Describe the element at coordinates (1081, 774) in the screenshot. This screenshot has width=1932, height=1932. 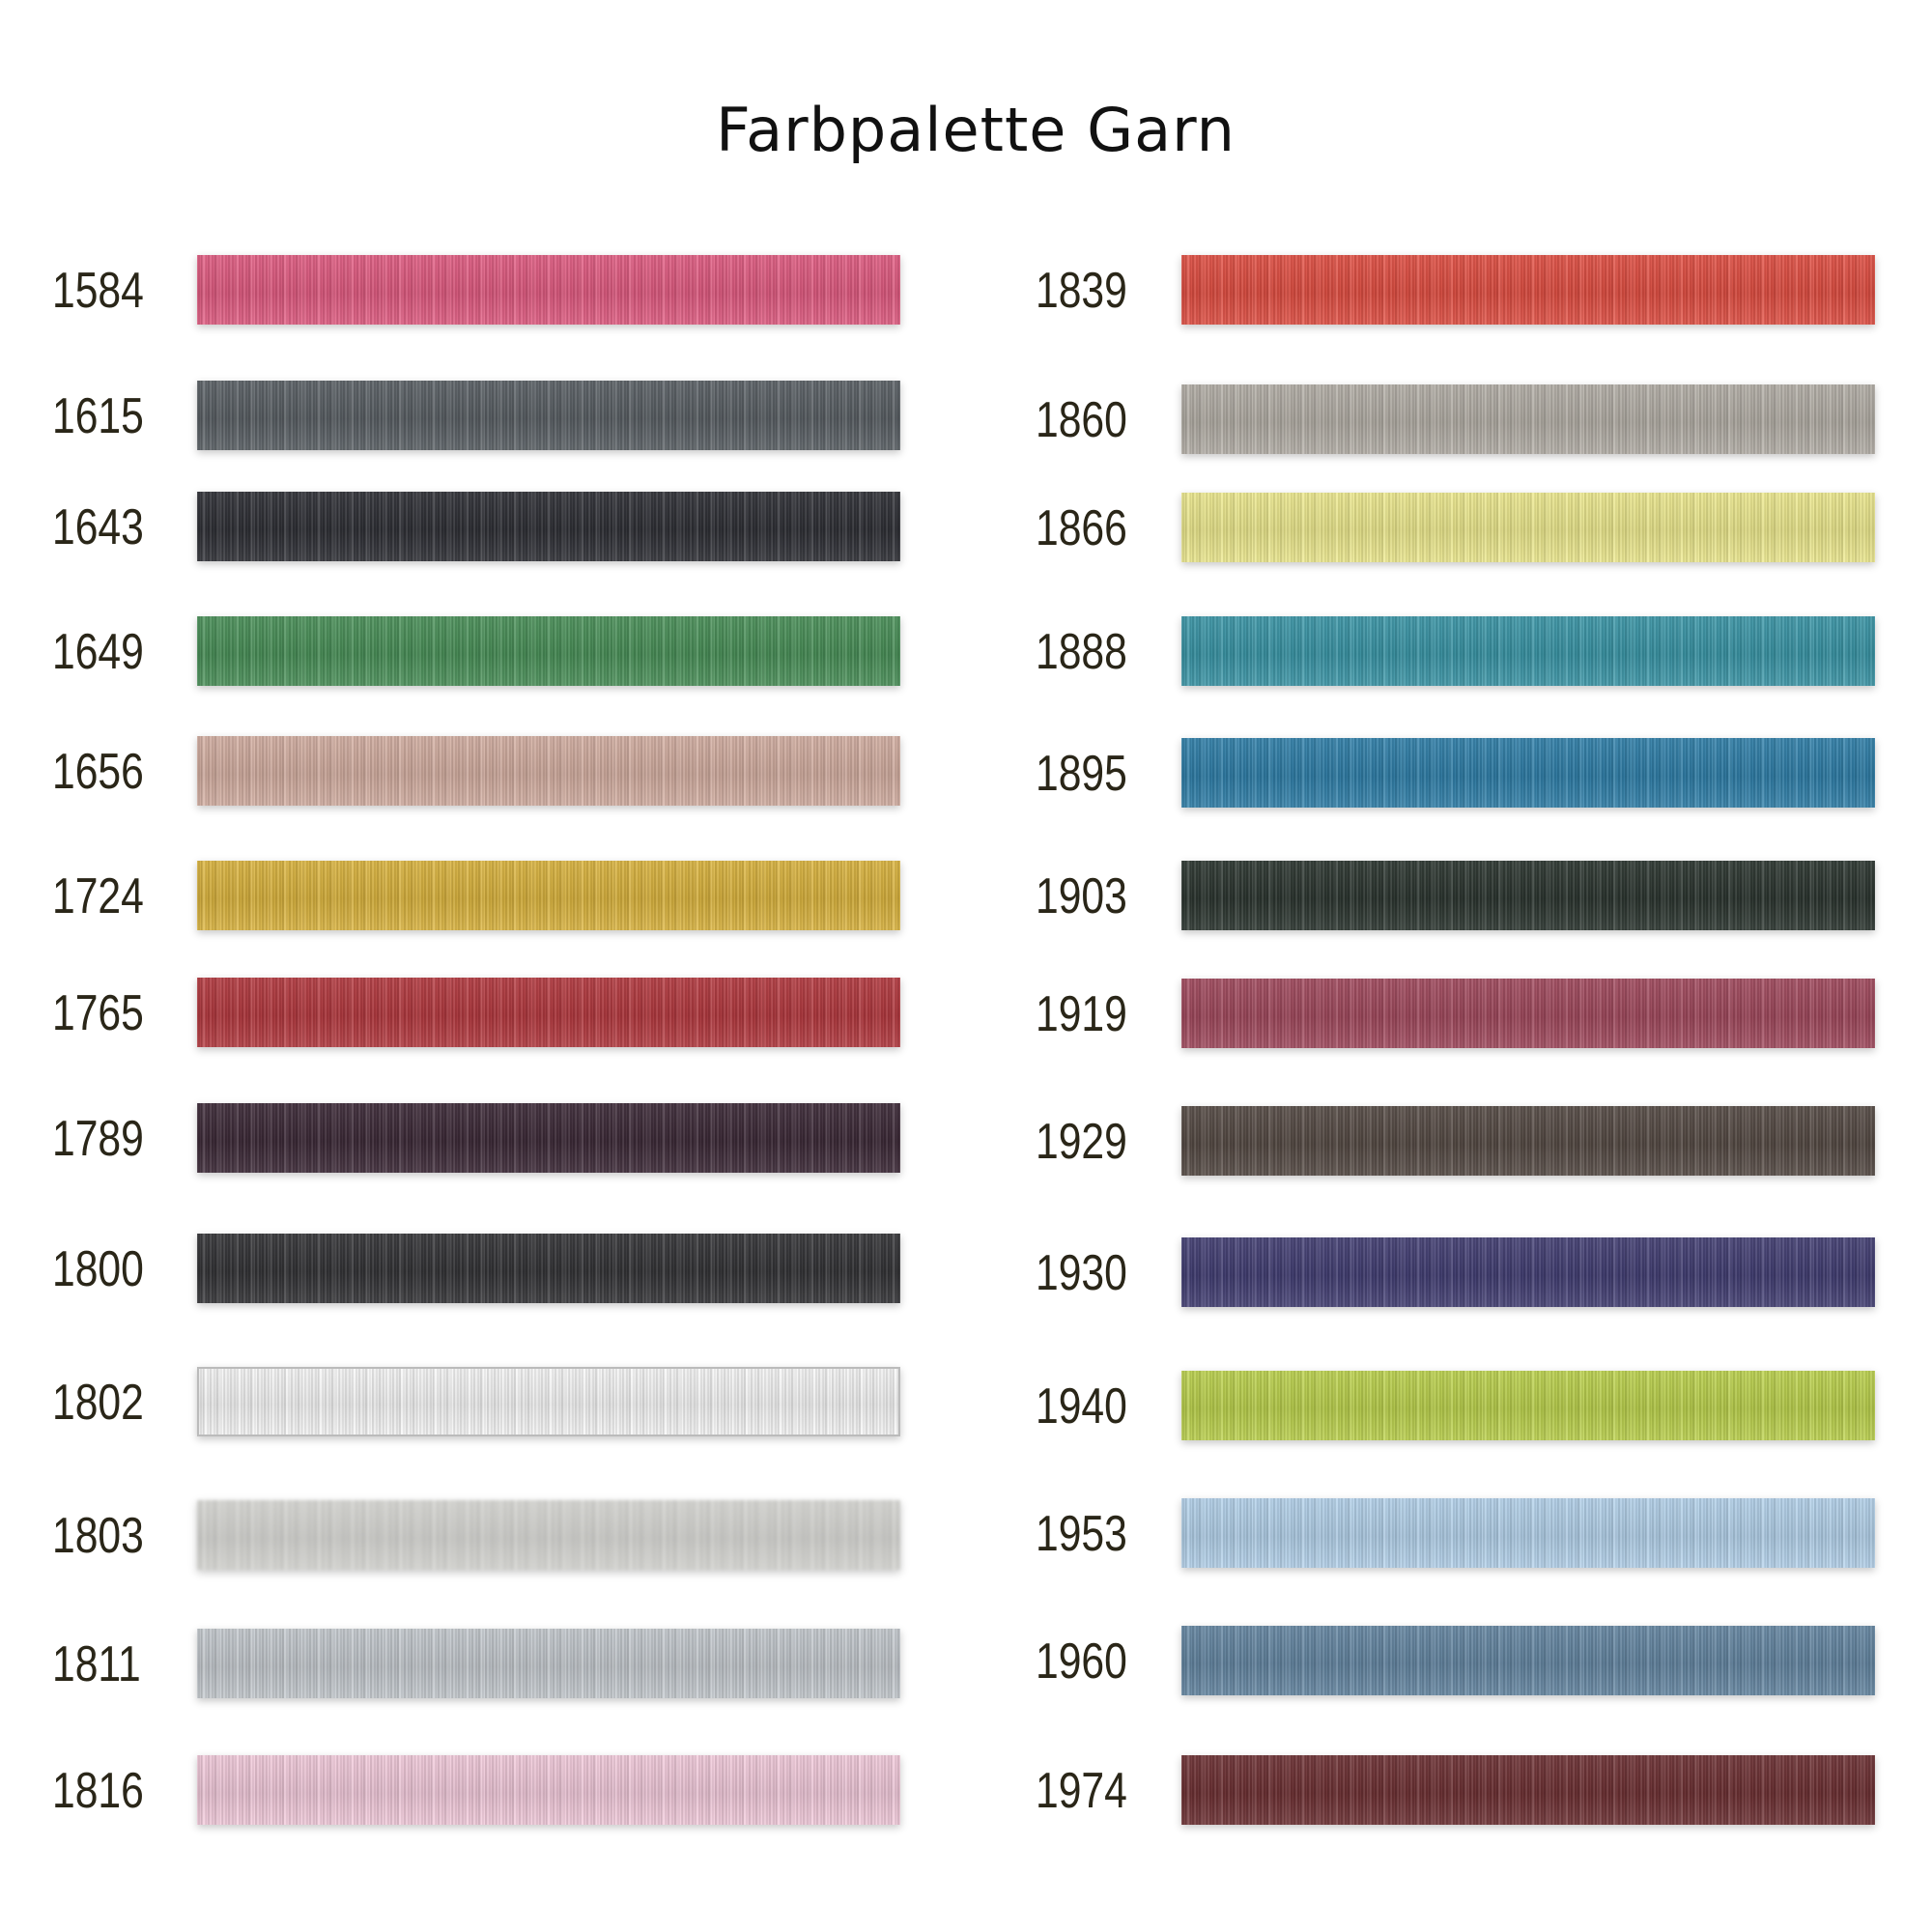
I see `color-code-label: 1895` at that location.